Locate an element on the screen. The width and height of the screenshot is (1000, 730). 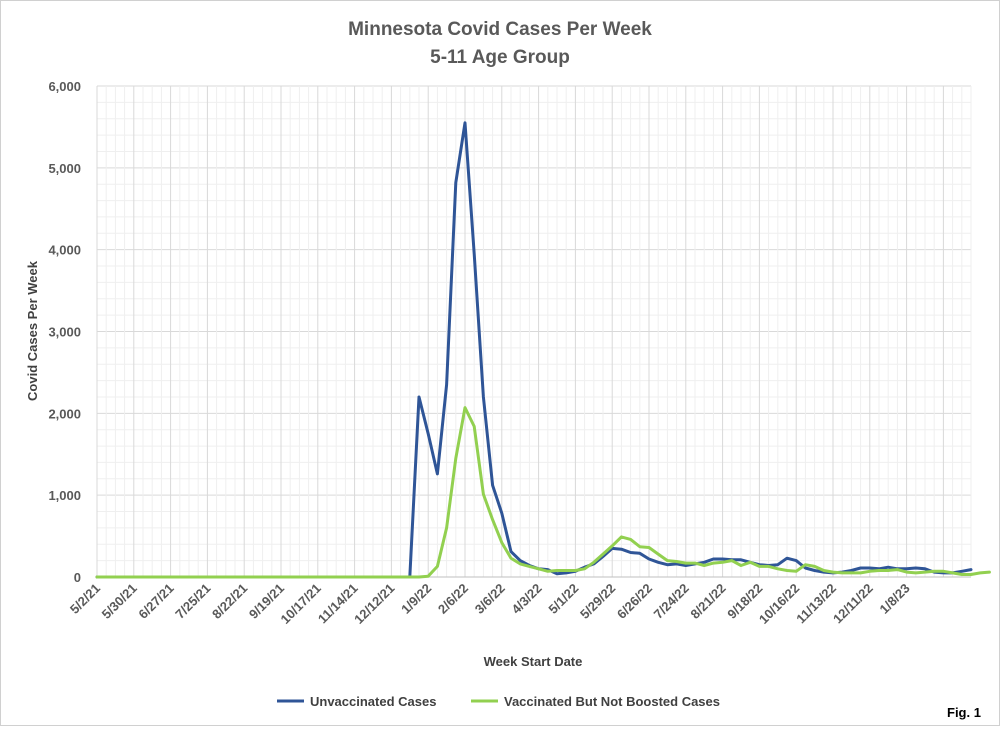
x-tick-label: 7/24/22 is located at coordinates (671, 601).